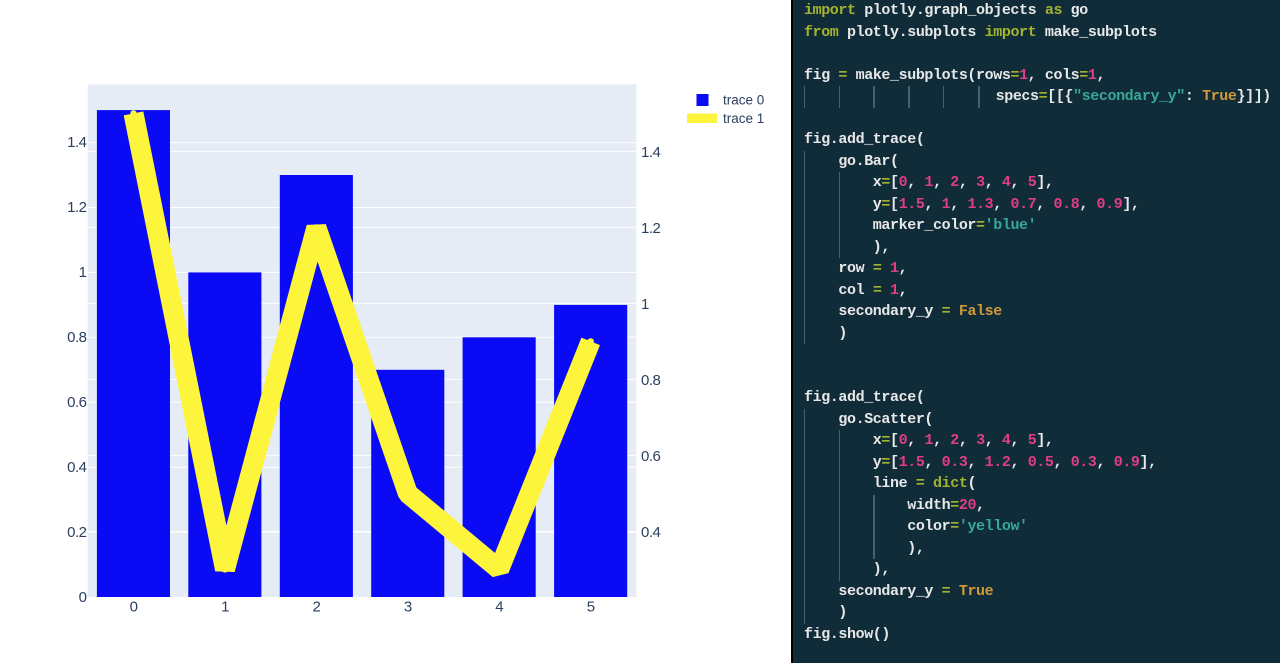 The height and width of the screenshot is (663, 1280). I want to click on svg-text: 0.2, so click(77, 532).